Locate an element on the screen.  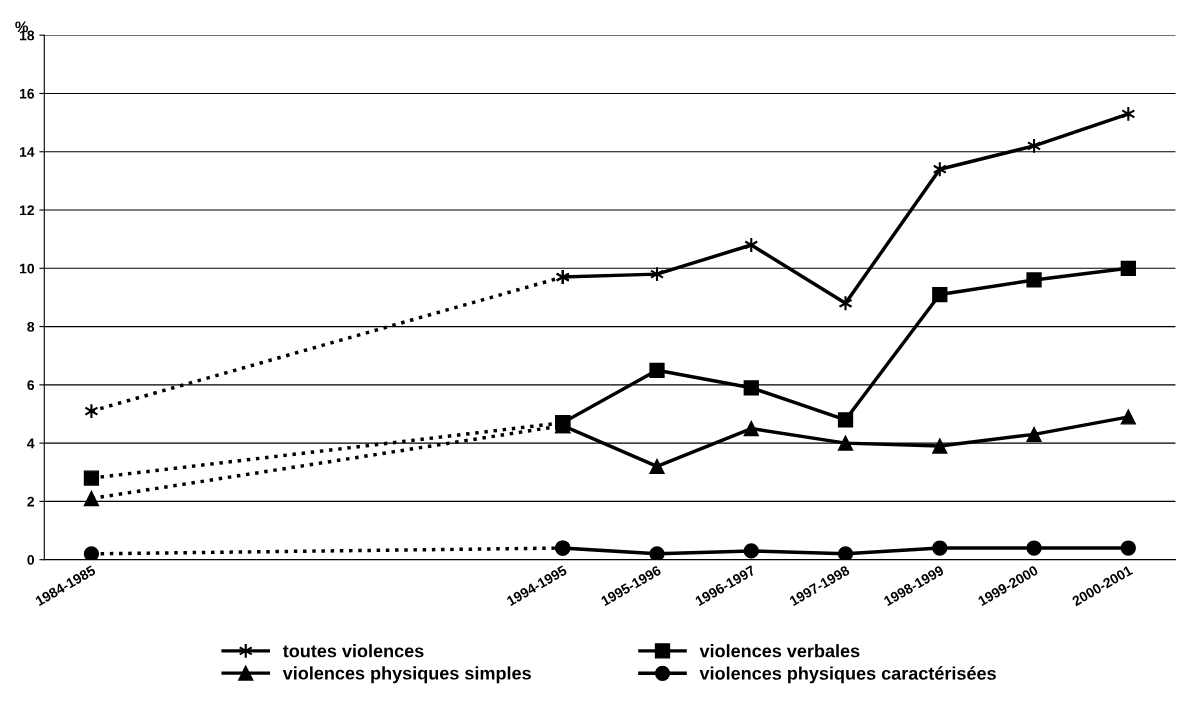
y-tick-label: 2 is located at coordinates (31, 501).